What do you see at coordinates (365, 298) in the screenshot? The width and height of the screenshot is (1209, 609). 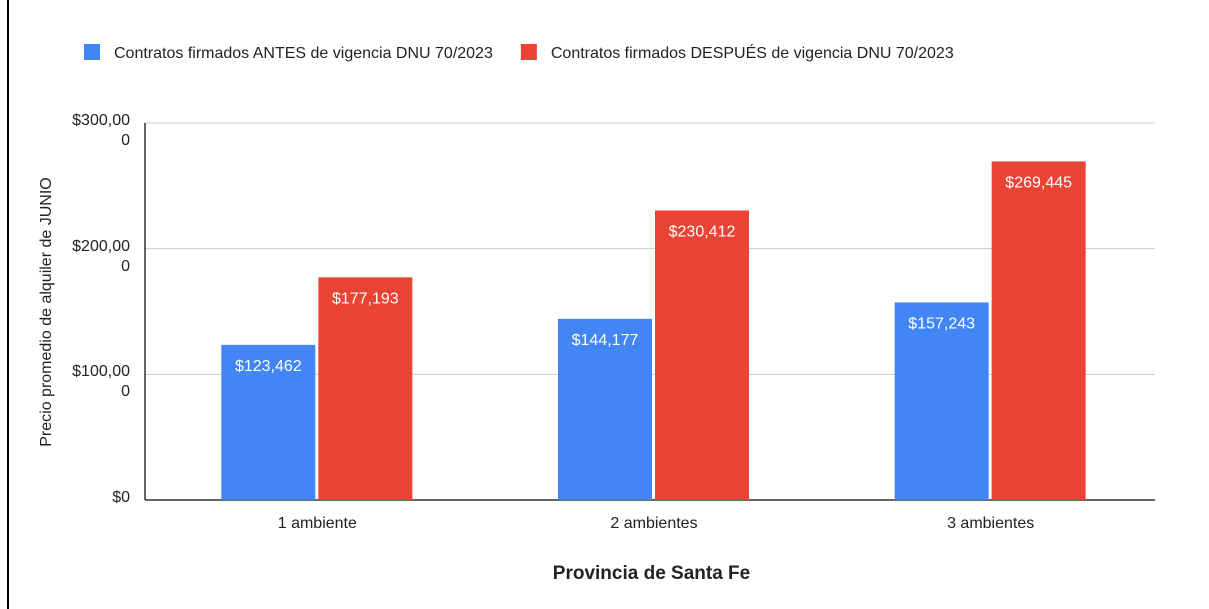 I see `data-label: $177,193` at bounding box center [365, 298].